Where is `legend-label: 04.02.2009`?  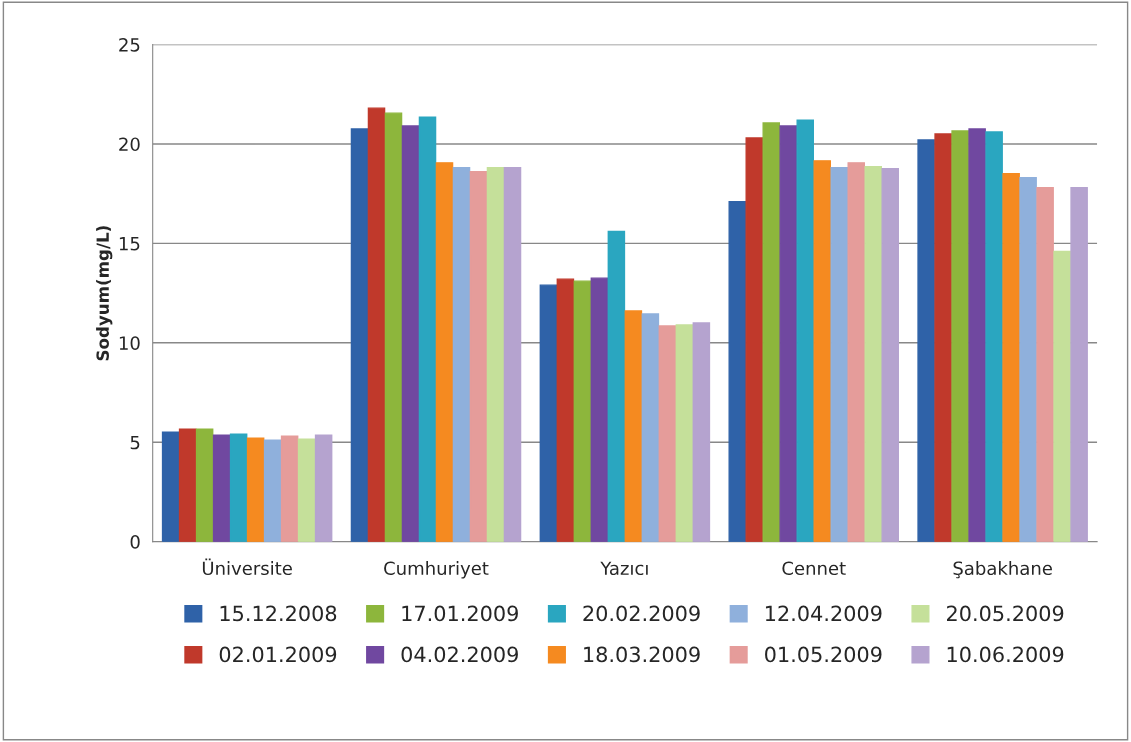
legend-label: 04.02.2009 is located at coordinates (459, 654).